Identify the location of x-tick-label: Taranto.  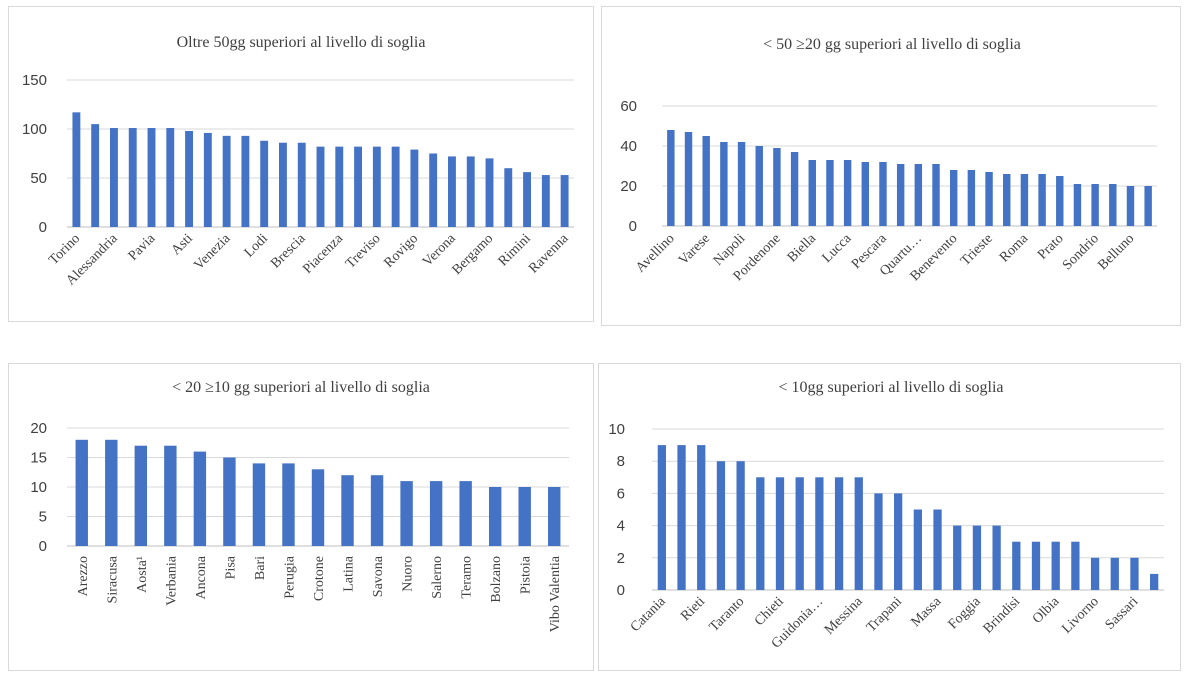
(727, 614).